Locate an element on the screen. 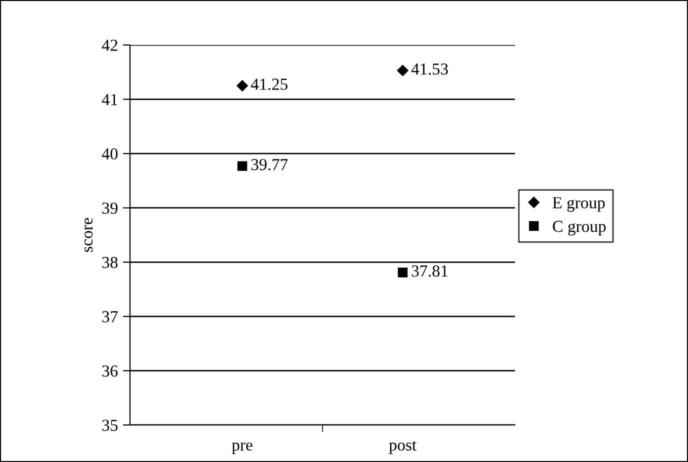 The image size is (688, 462). y-tick-label: 38 is located at coordinates (110, 262).